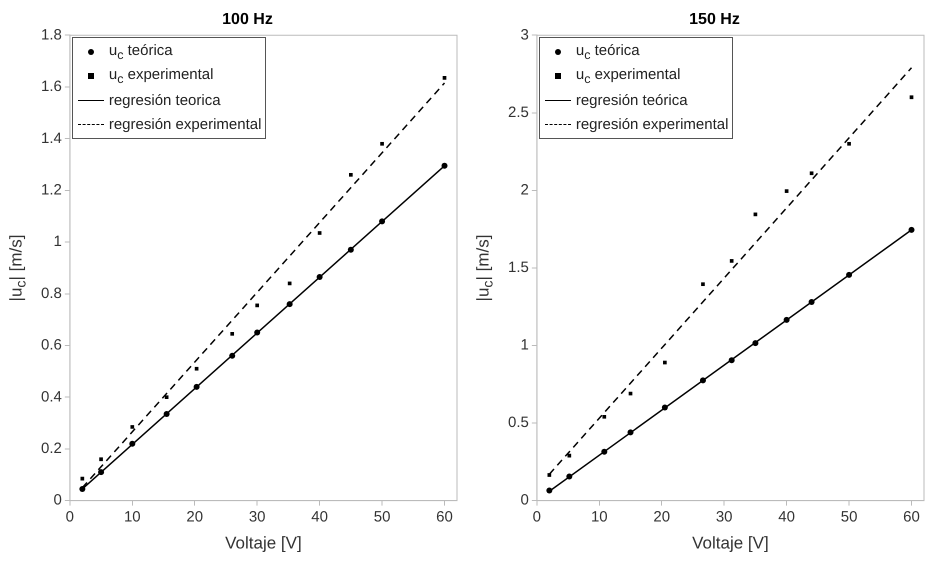 Image resolution: width=934 pixels, height=562 pixels. I want to click on chart-title: 150 Hz, so click(714, 19).